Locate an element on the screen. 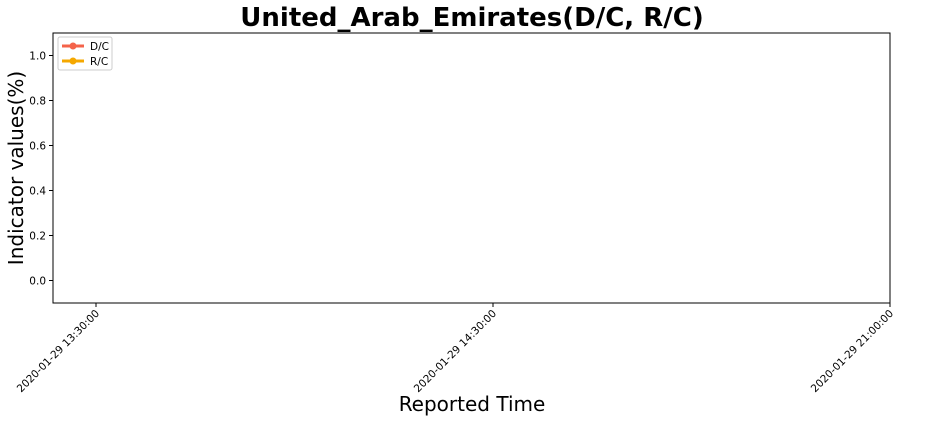  y-tick-label: 0.8 is located at coordinates (37, 102).